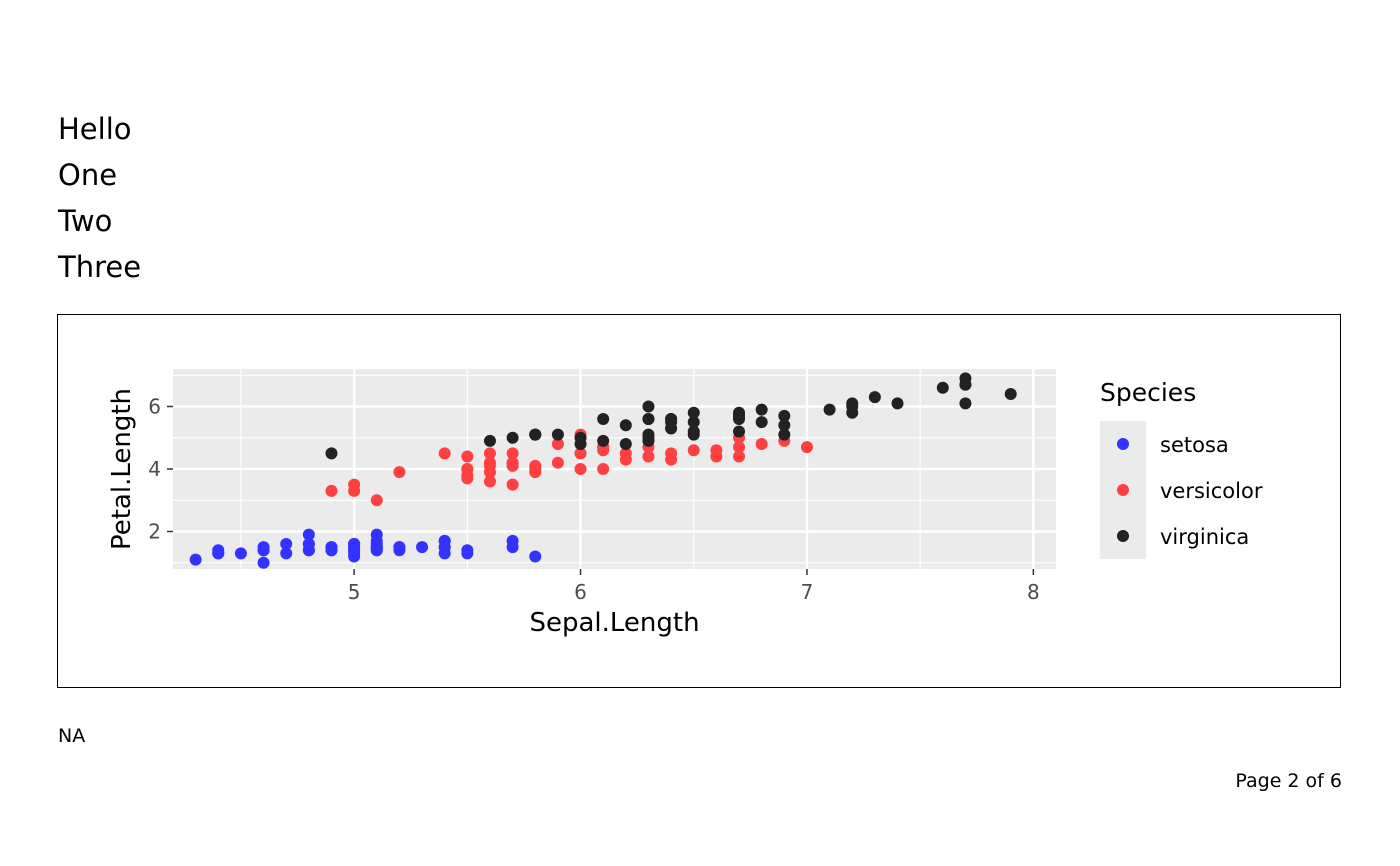 The image size is (1400, 866). I want to click on legend-key-setosa, so click(1123, 444).